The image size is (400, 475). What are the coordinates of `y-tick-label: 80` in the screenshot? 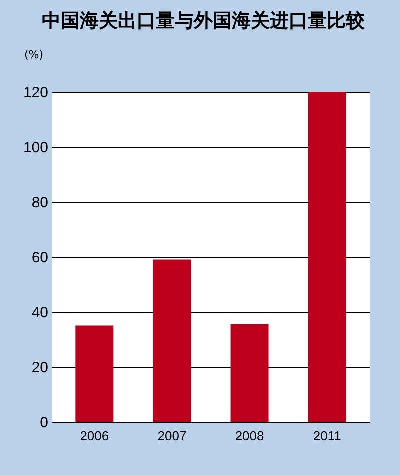 It's located at (40, 203).